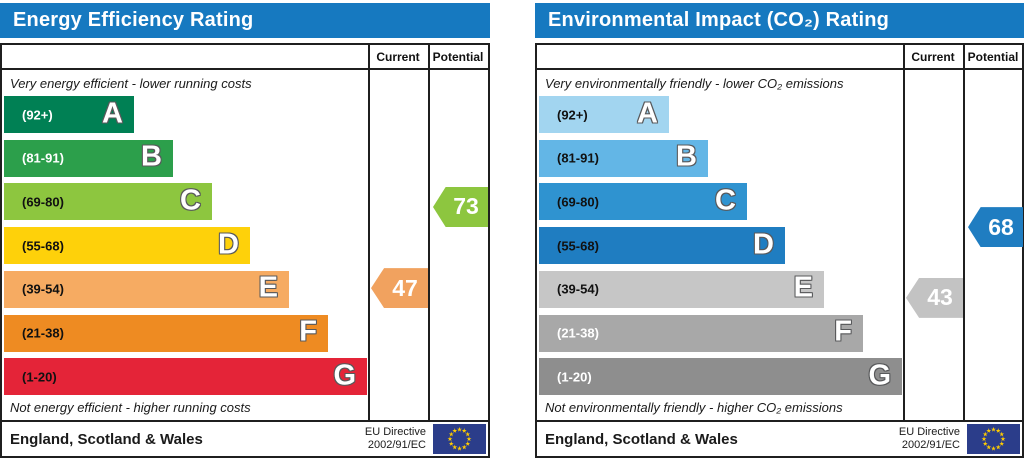 The image size is (1024, 460). I want to click on environmental-chart-title-bar: Environmental Impact (CO₂) Rating, so click(779, 20).